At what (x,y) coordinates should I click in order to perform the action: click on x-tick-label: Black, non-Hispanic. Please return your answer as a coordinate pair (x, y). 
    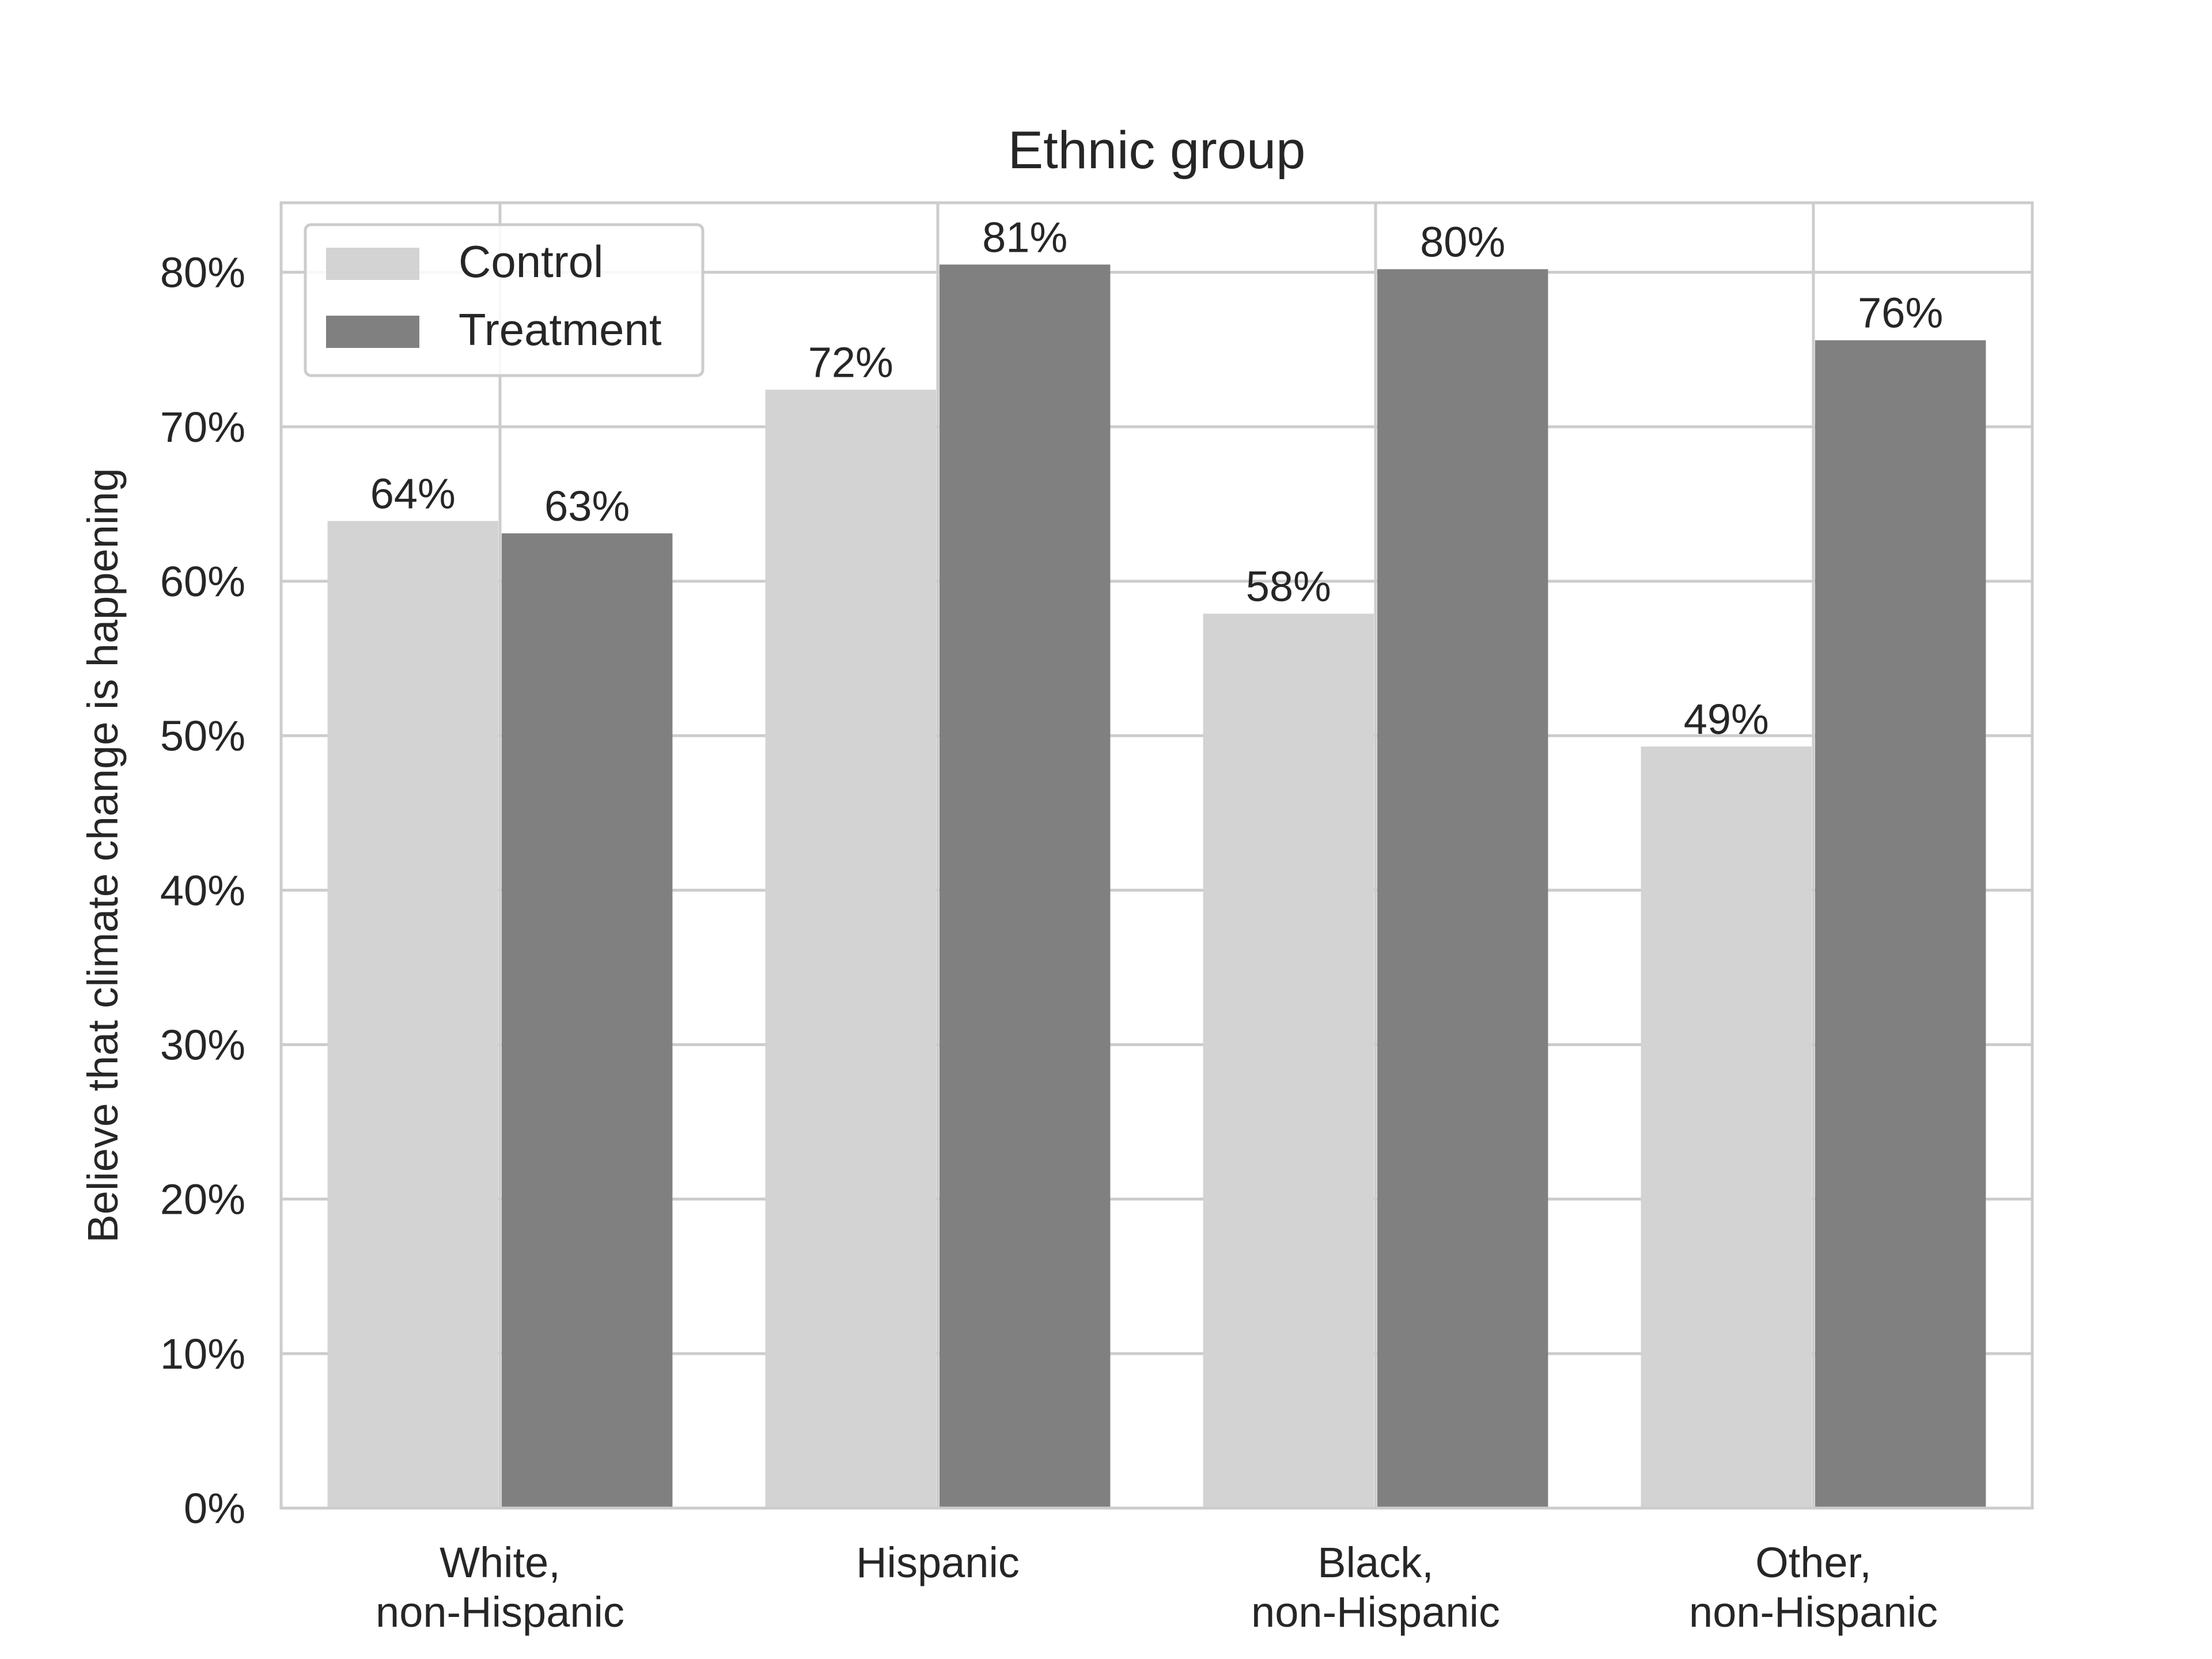
    Looking at the image, I should click on (1375, 1587).